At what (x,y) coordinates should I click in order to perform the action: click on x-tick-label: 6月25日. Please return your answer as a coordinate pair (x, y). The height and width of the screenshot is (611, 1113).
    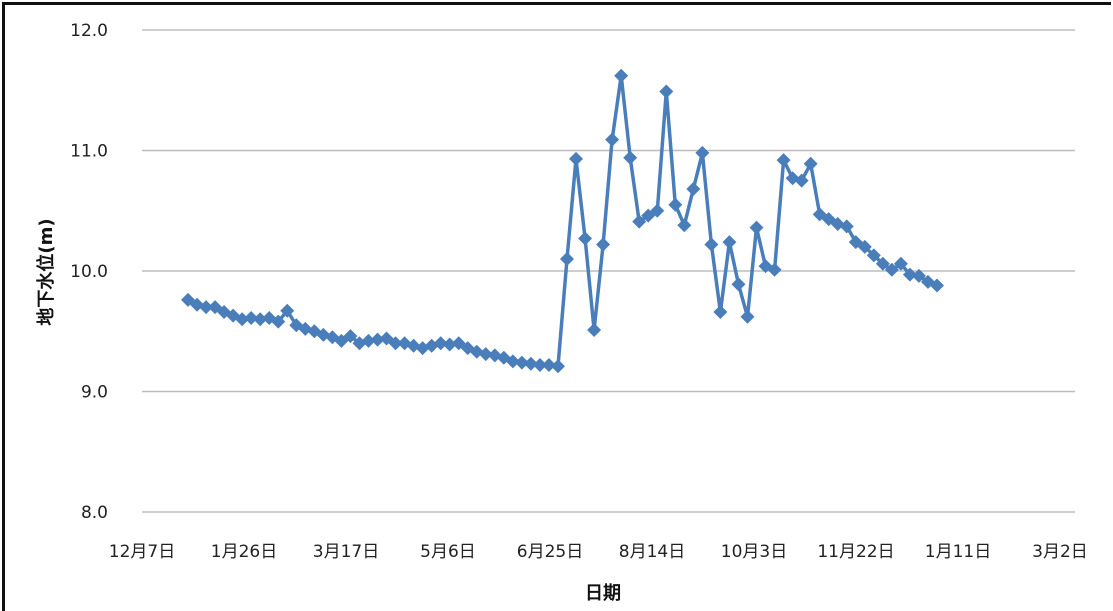
    Looking at the image, I should click on (550, 552).